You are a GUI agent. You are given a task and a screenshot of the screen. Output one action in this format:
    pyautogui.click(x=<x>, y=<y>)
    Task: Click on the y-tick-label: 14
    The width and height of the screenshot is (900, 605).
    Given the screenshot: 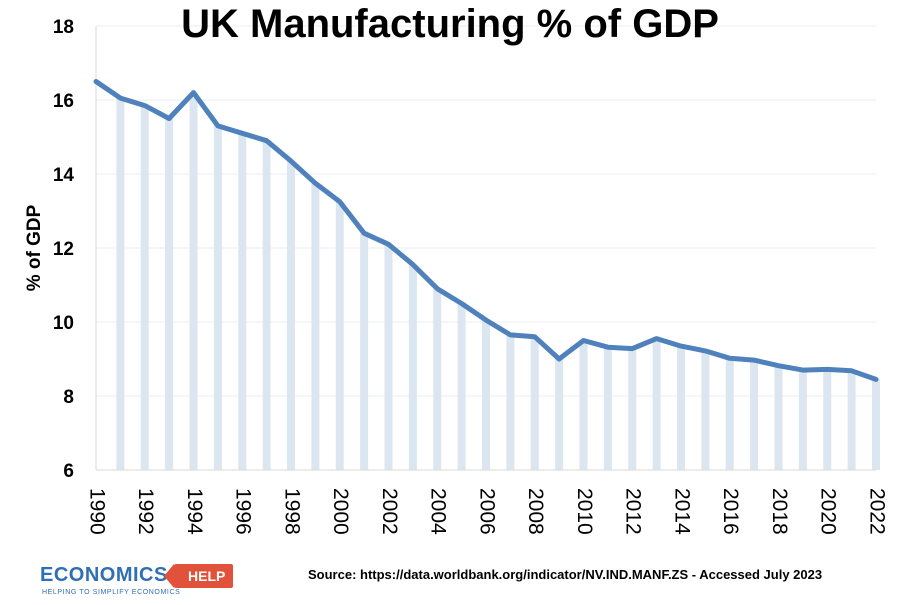 What is the action you would take?
    pyautogui.click(x=64, y=175)
    